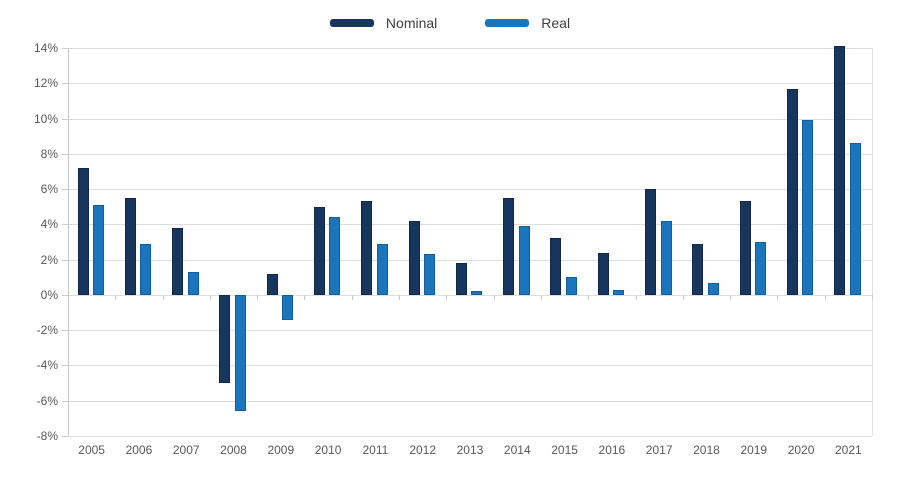 This screenshot has height=483, width=900. Describe the element at coordinates (527, 23) in the screenshot. I see `legend-item-real: Real` at that location.